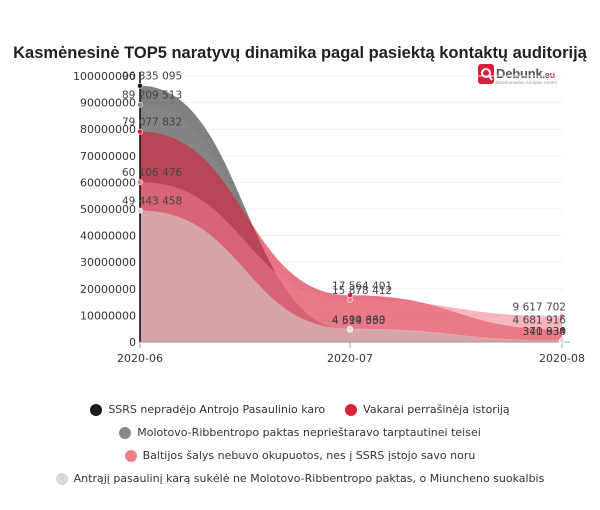  I want to click on x-tick-label: 2020-08, so click(562, 358).